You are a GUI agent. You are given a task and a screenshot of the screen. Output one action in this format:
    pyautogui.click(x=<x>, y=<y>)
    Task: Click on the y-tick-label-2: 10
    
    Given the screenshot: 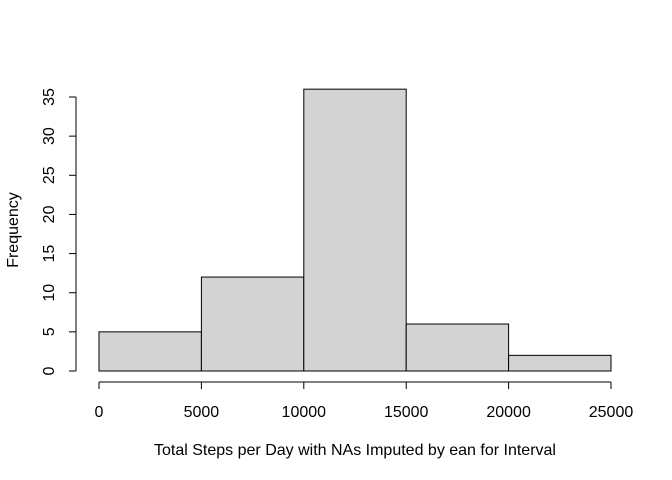 What is the action you would take?
    pyautogui.click(x=49, y=293)
    